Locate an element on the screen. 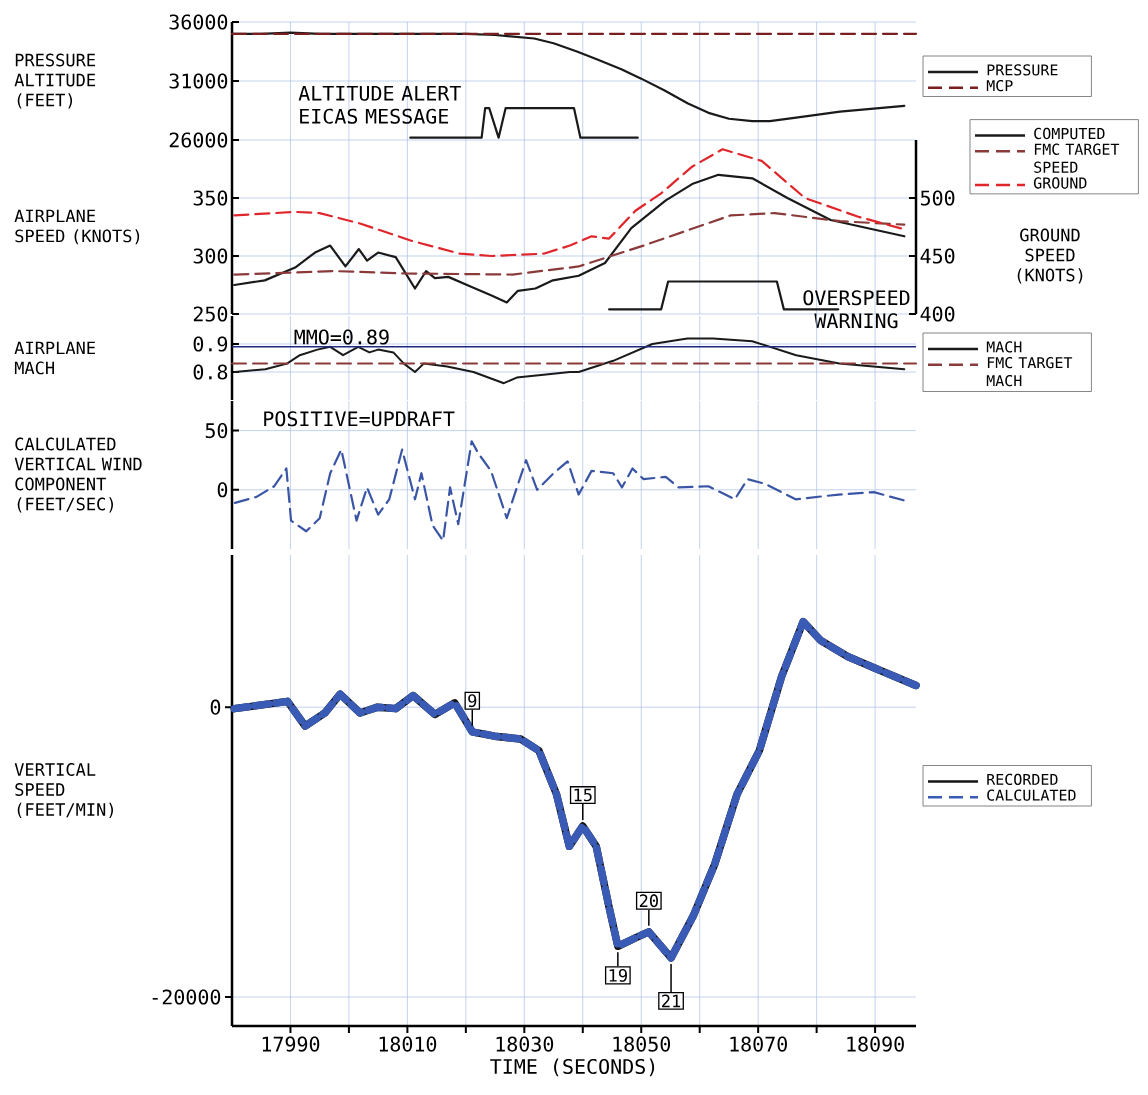  y2-tick-label: 450 is located at coordinates (937, 256).